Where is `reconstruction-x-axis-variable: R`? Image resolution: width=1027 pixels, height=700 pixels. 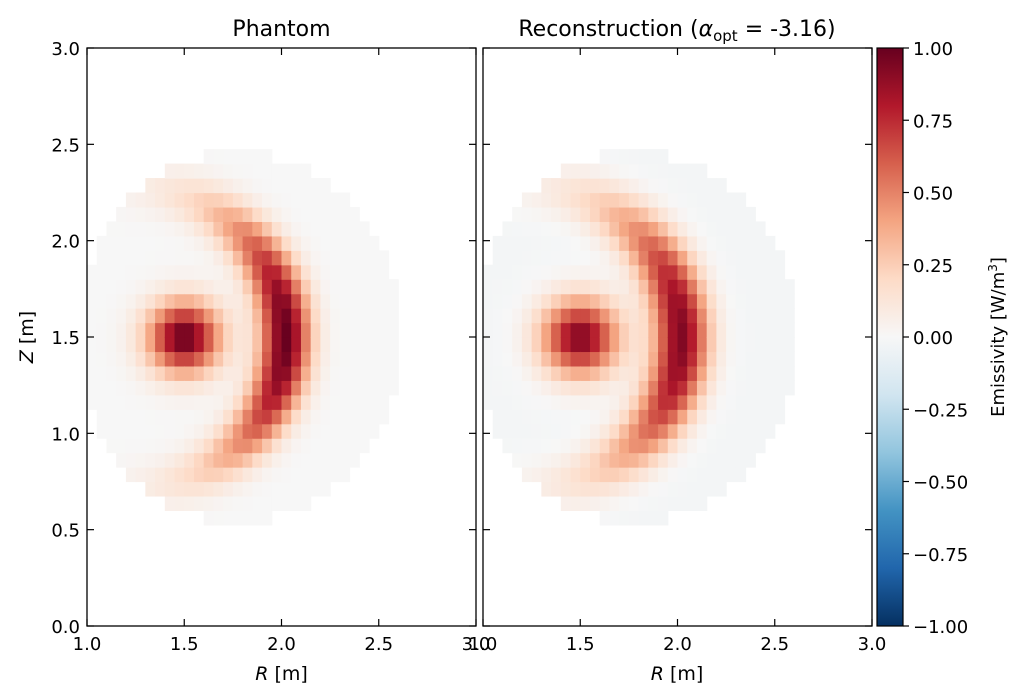 reconstruction-x-axis-variable: R is located at coordinates (657, 674).